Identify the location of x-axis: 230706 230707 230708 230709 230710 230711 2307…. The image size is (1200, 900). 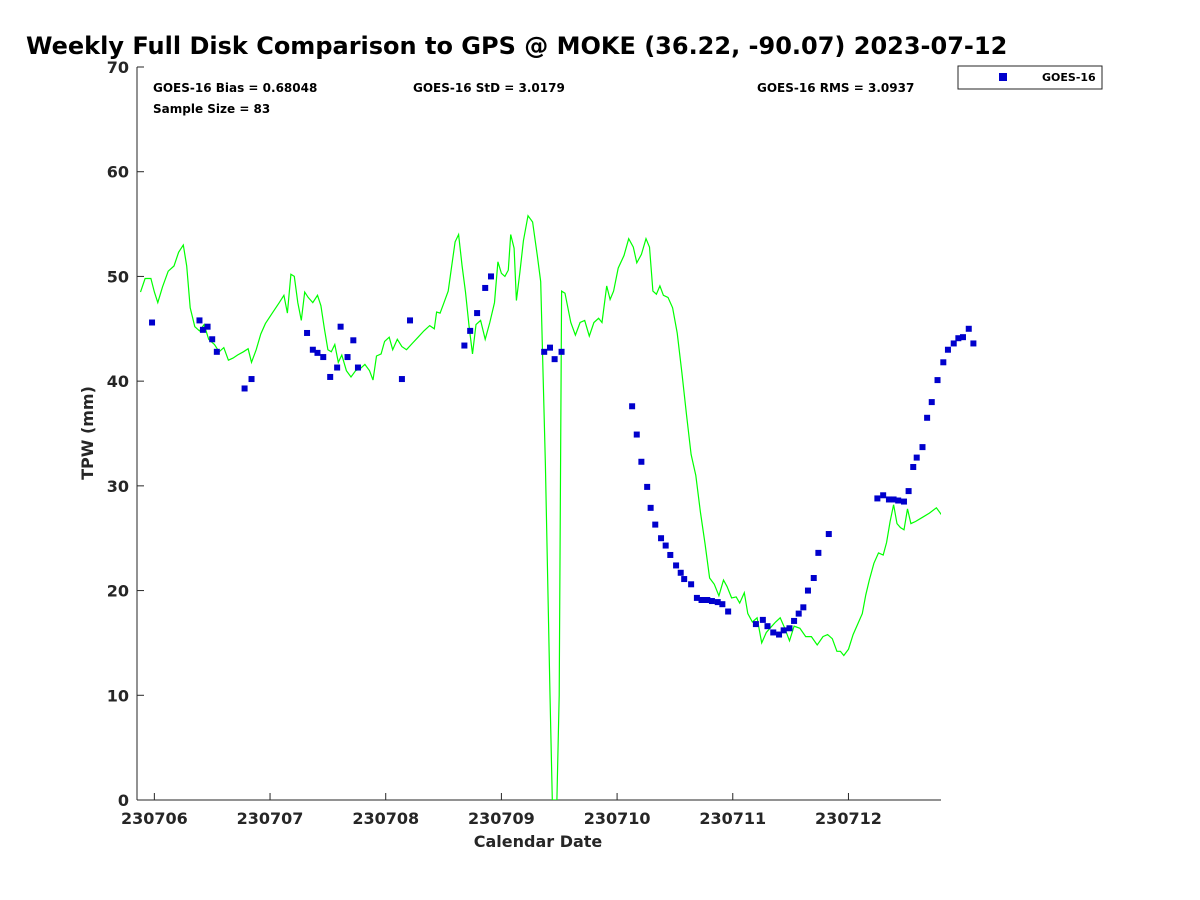
(501, 810).